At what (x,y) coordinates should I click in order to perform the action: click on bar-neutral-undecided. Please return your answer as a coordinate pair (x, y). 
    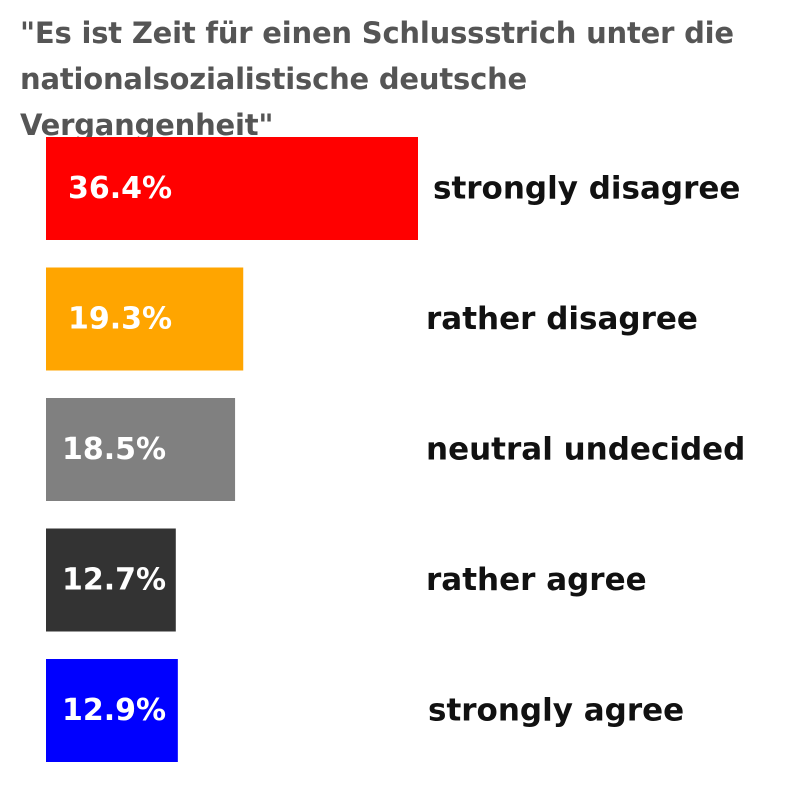
    Looking at the image, I should click on (141, 449).